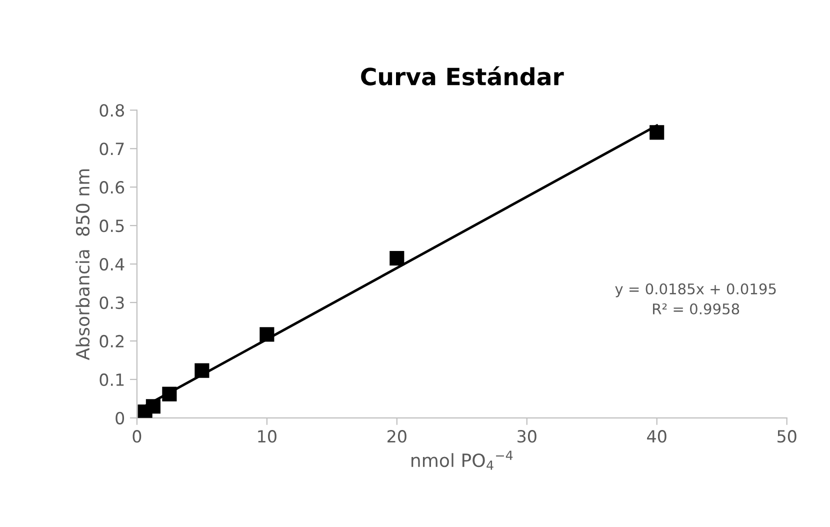  Describe the element at coordinates (267, 436) in the screenshot. I see `x-tick-label: 10` at that location.